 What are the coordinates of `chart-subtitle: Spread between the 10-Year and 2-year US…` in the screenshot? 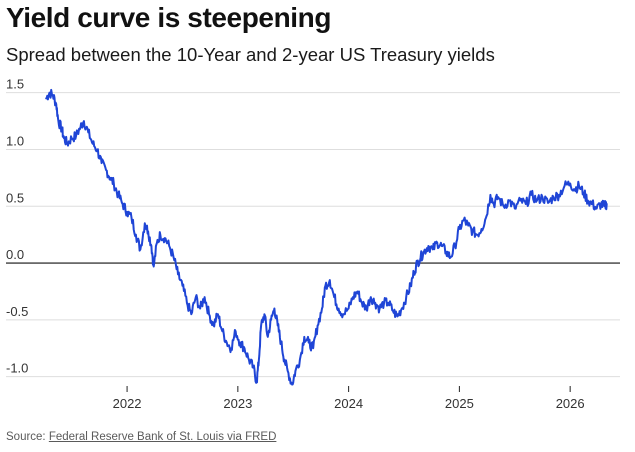 It's located at (250, 54).